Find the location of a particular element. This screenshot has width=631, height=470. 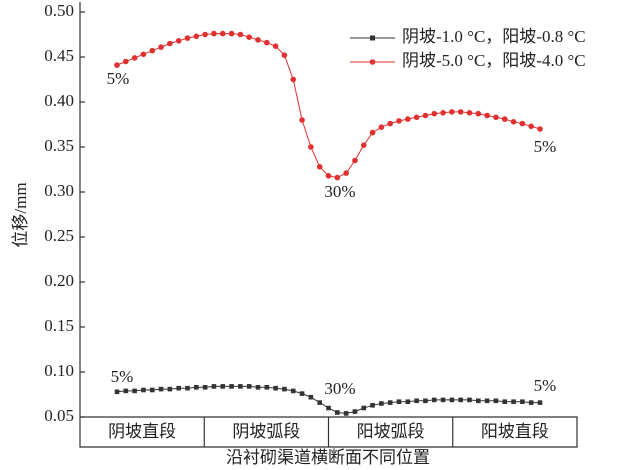

y-tick-label: 0.15 is located at coordinates (59, 325).